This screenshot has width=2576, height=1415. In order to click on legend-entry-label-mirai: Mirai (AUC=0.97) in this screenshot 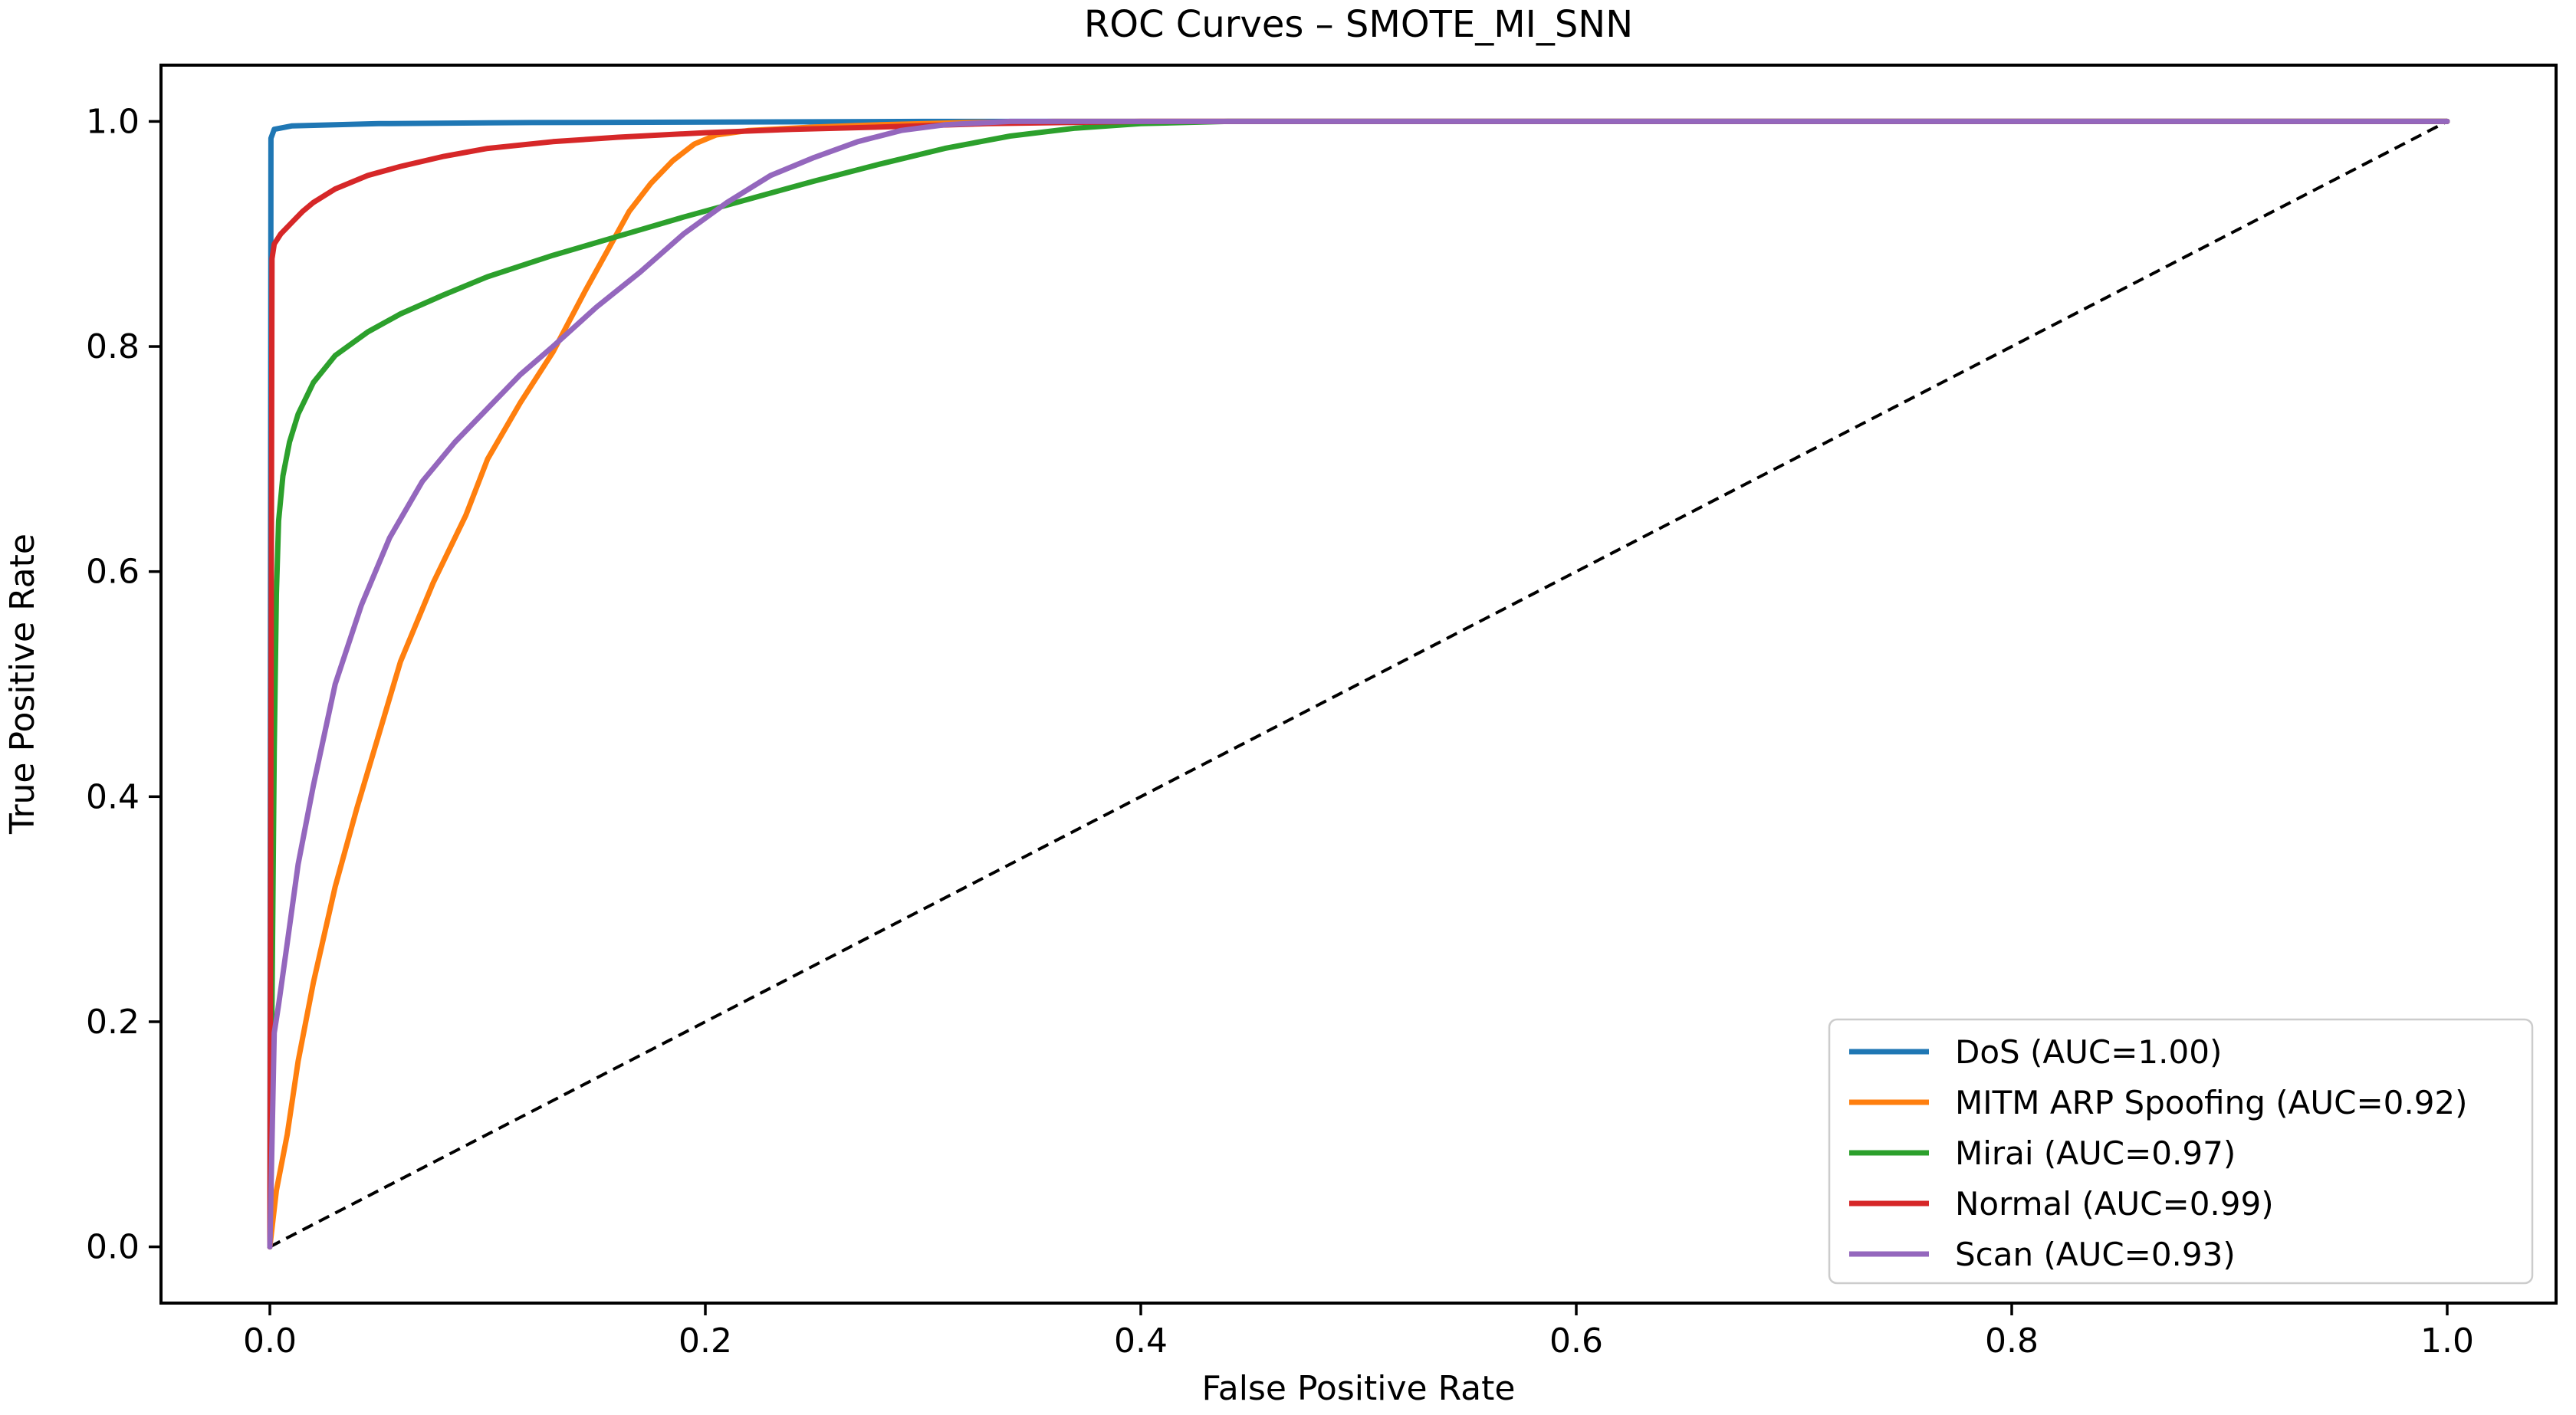, I will do `click(2095, 1153)`.